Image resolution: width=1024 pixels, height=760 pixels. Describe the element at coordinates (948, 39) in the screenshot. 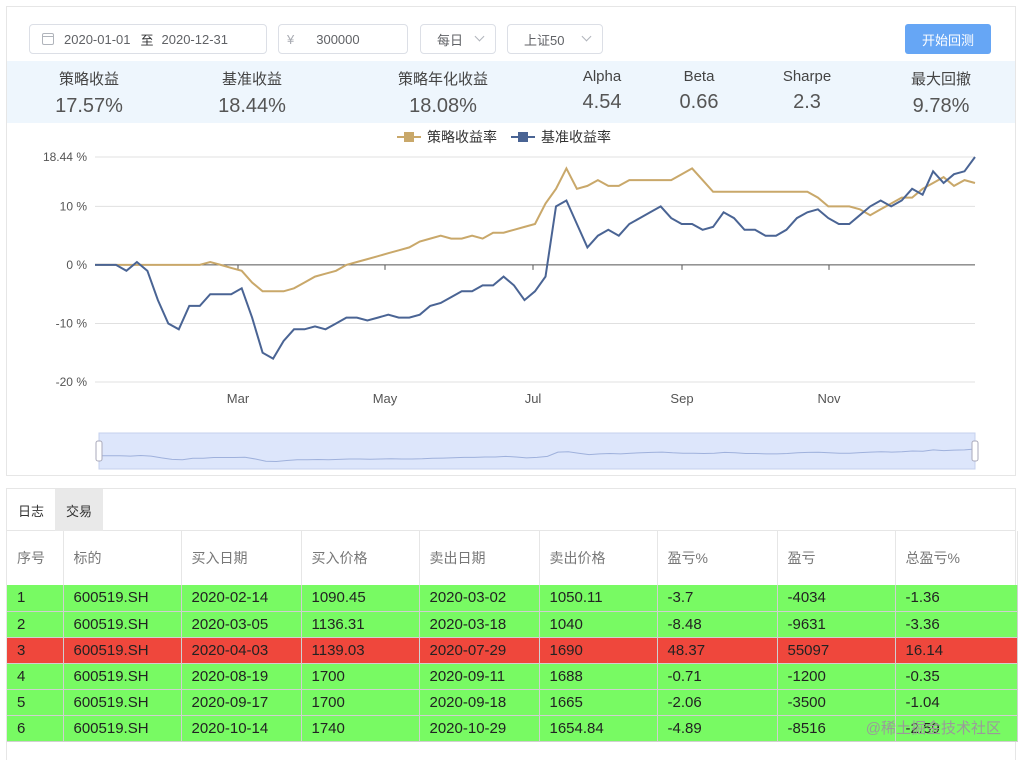

I see `run-backtest-button: 开始回测` at that location.